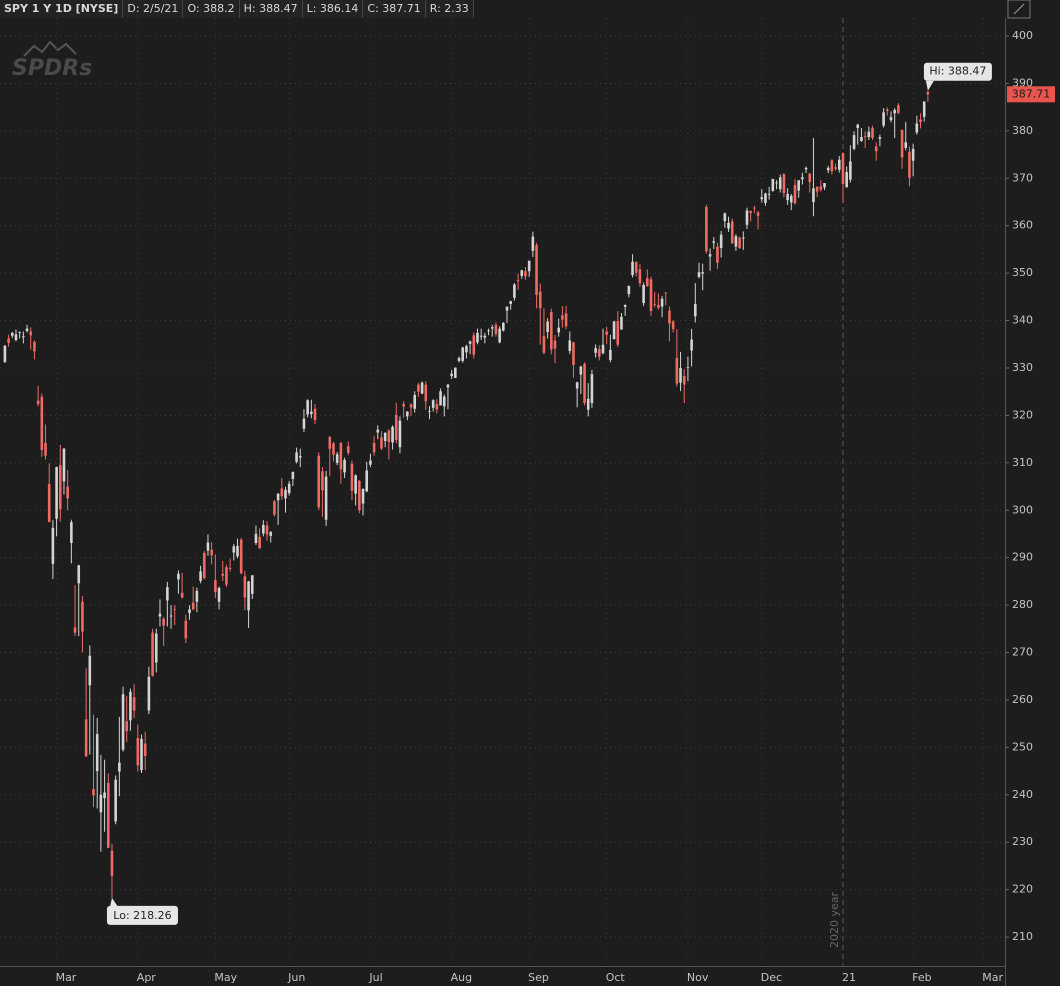 This screenshot has width=1060, height=986. Describe the element at coordinates (1022, 272) in the screenshot. I see `y-tick-label: 350` at that location.